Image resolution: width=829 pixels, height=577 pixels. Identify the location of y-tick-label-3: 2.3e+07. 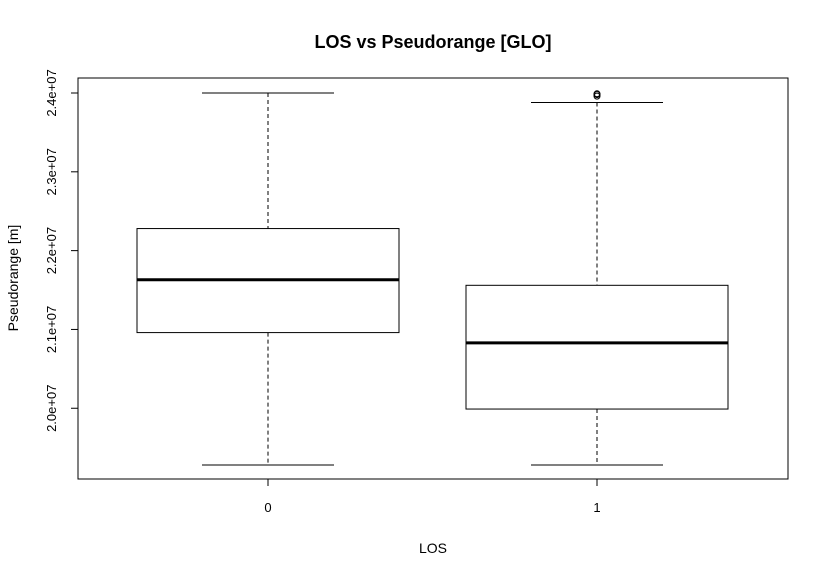
(51, 171).